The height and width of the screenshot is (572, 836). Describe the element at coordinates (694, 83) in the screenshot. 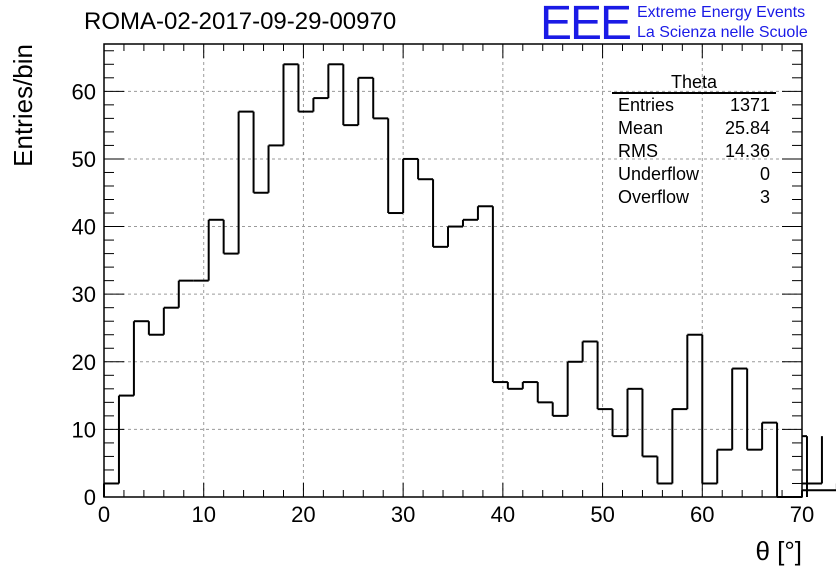

I see `stats-title: Theta` at that location.